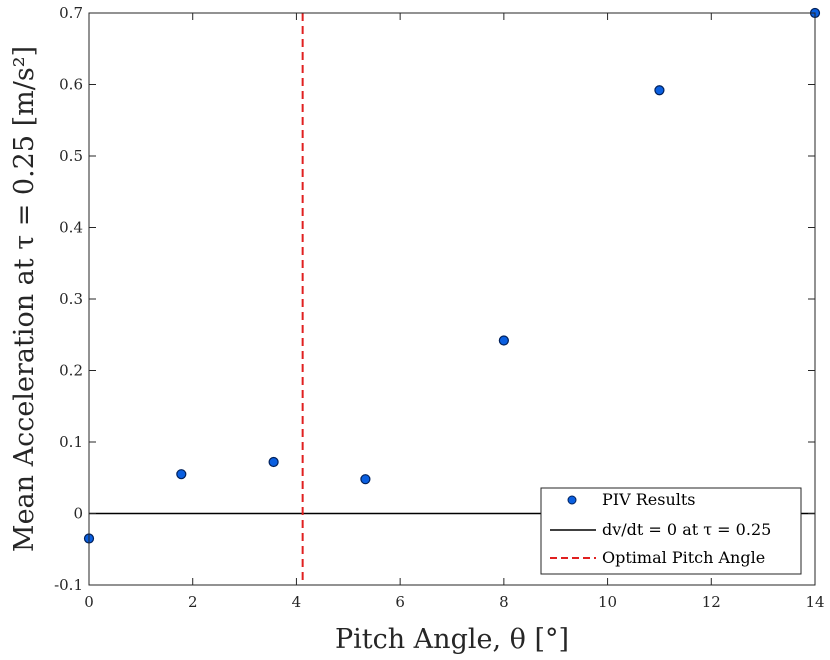  What do you see at coordinates (71, 85) in the screenshot?
I see `y-tick-label: 0.6` at bounding box center [71, 85].